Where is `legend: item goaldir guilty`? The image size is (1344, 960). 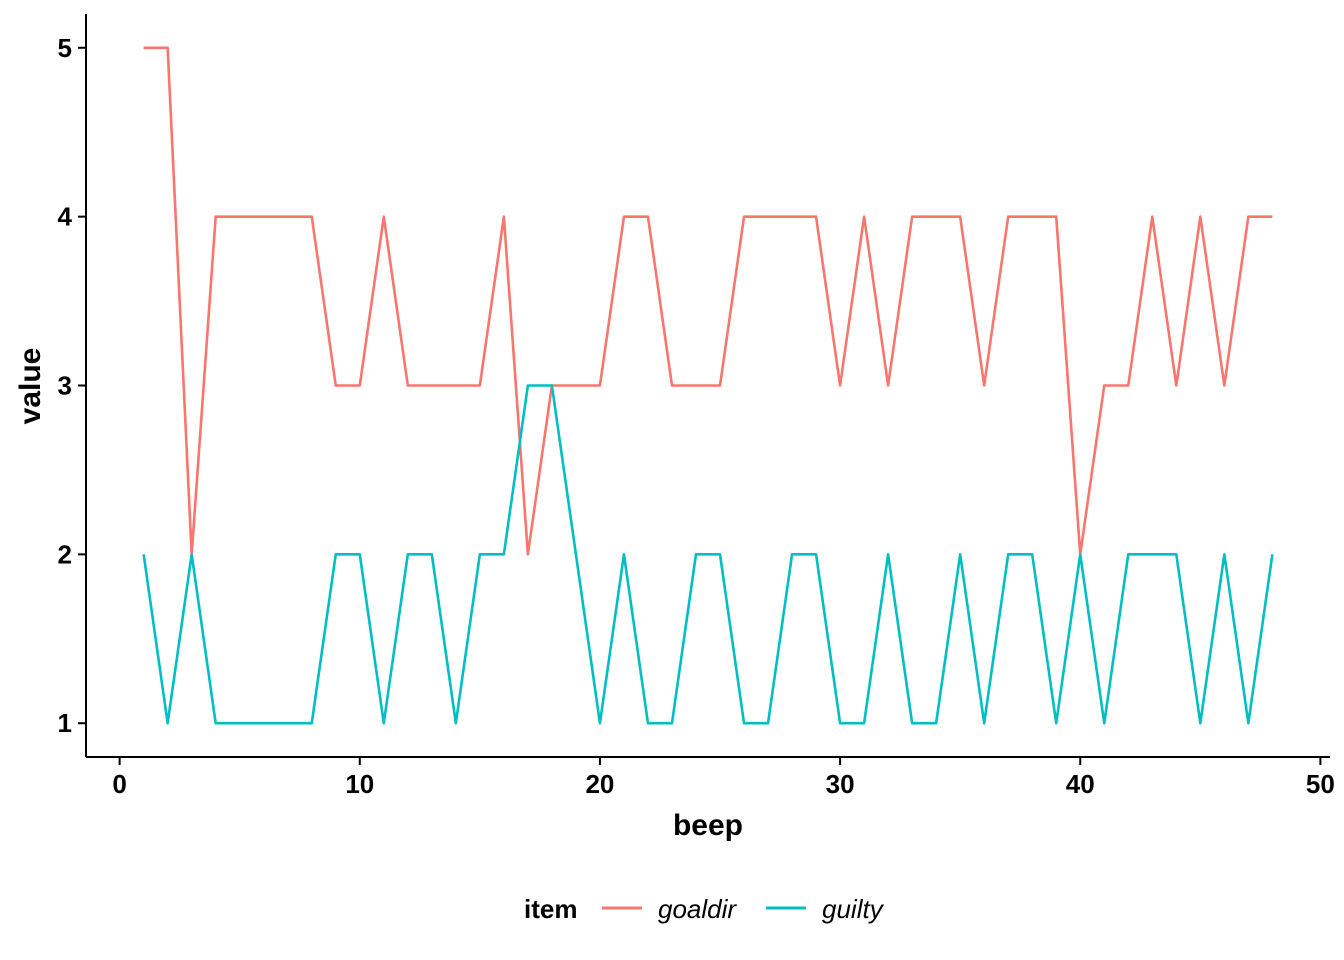 legend: item goaldir guilty is located at coordinates (704, 909).